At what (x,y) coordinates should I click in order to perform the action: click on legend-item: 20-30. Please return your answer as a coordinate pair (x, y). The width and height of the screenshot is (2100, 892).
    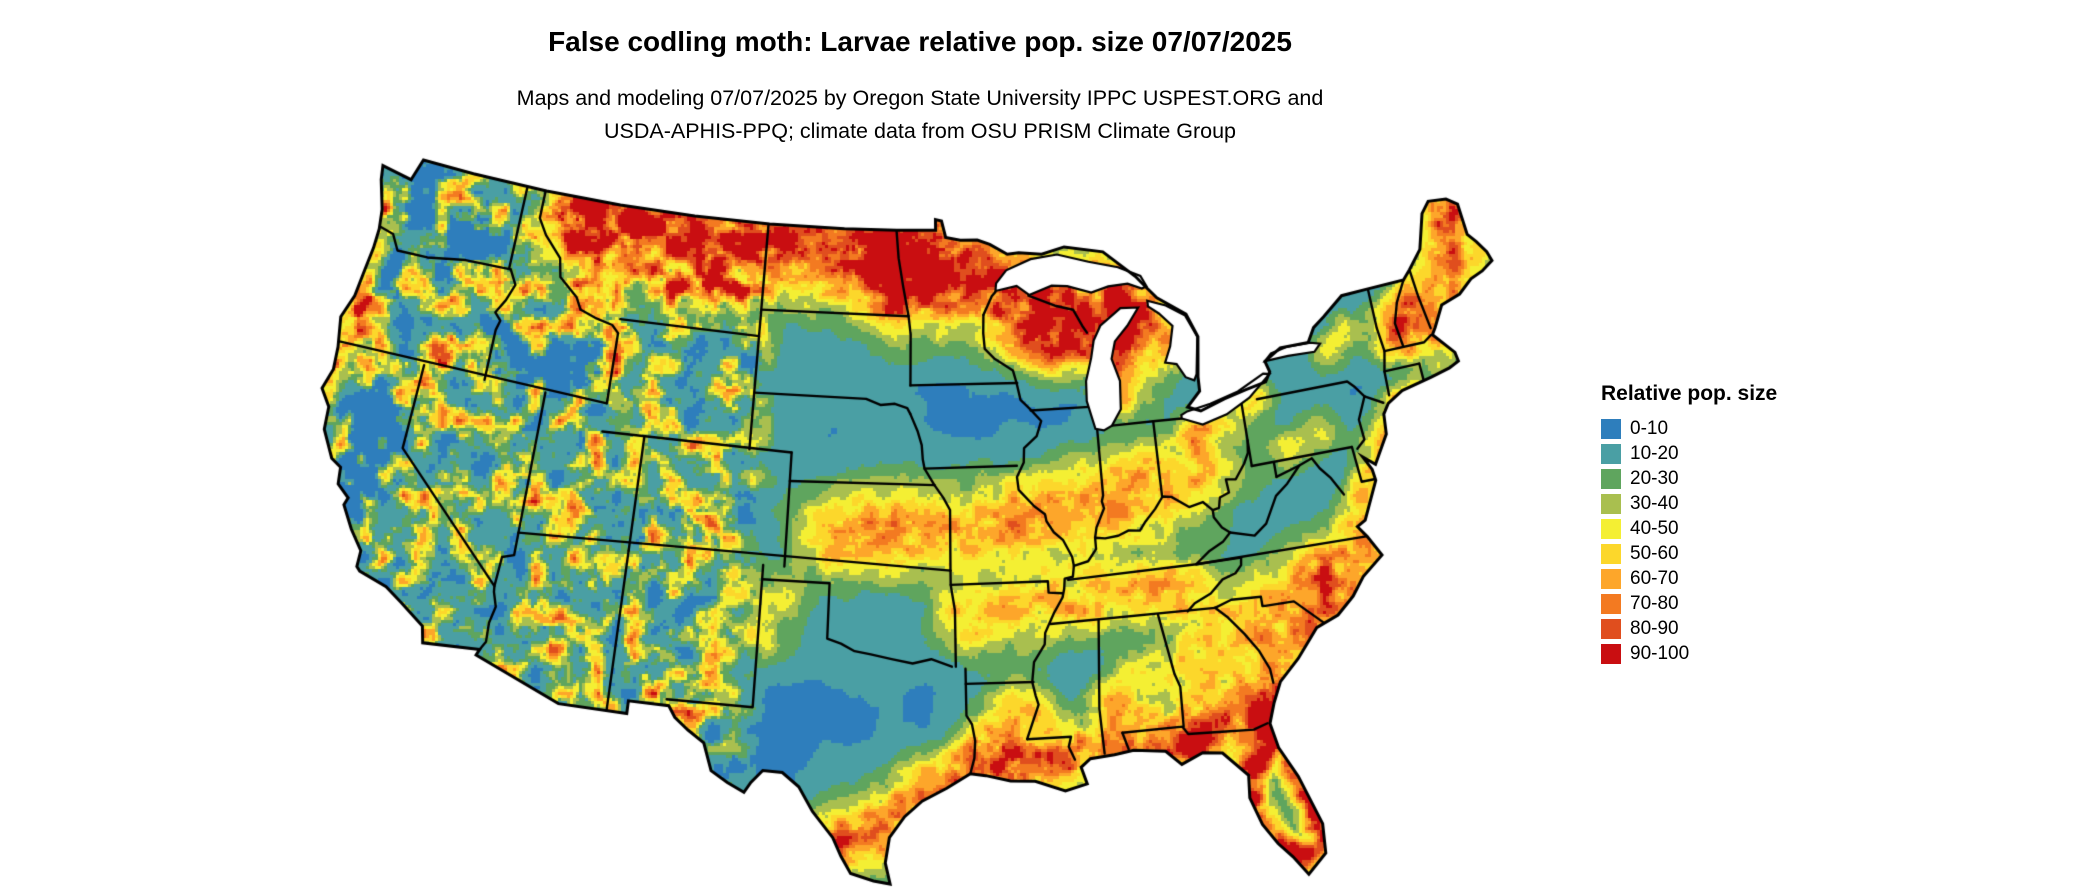
    Looking at the image, I should click on (1689, 478).